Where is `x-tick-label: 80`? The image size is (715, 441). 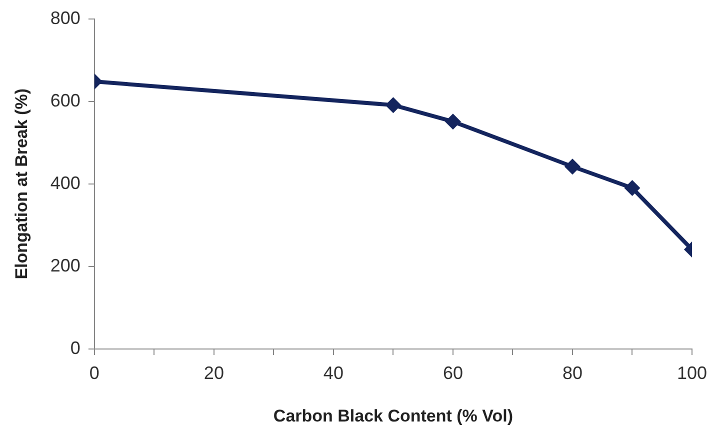 x-tick-label: 80 is located at coordinates (572, 372).